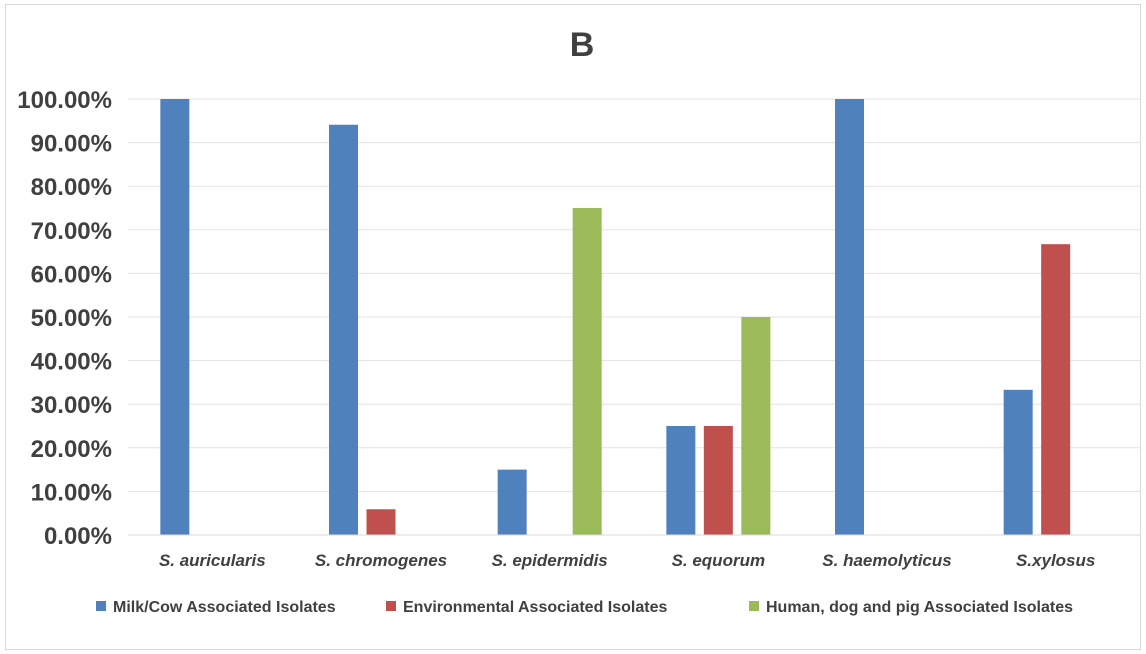  What do you see at coordinates (71, 362) in the screenshot?
I see `y-tick-label: 40.00%` at bounding box center [71, 362].